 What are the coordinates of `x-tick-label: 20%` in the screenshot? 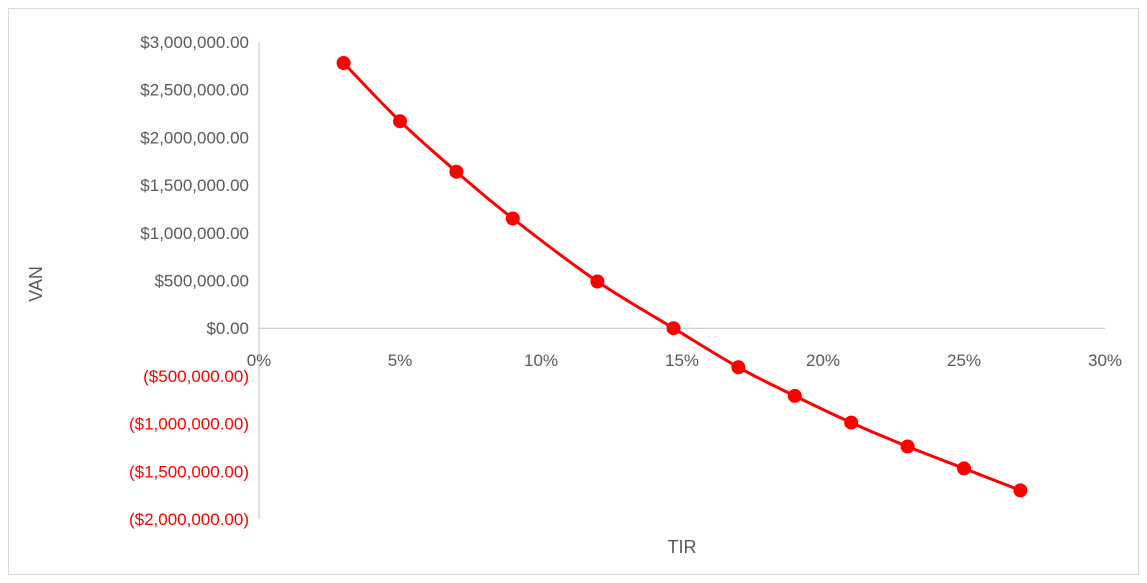 It's located at (823, 360).